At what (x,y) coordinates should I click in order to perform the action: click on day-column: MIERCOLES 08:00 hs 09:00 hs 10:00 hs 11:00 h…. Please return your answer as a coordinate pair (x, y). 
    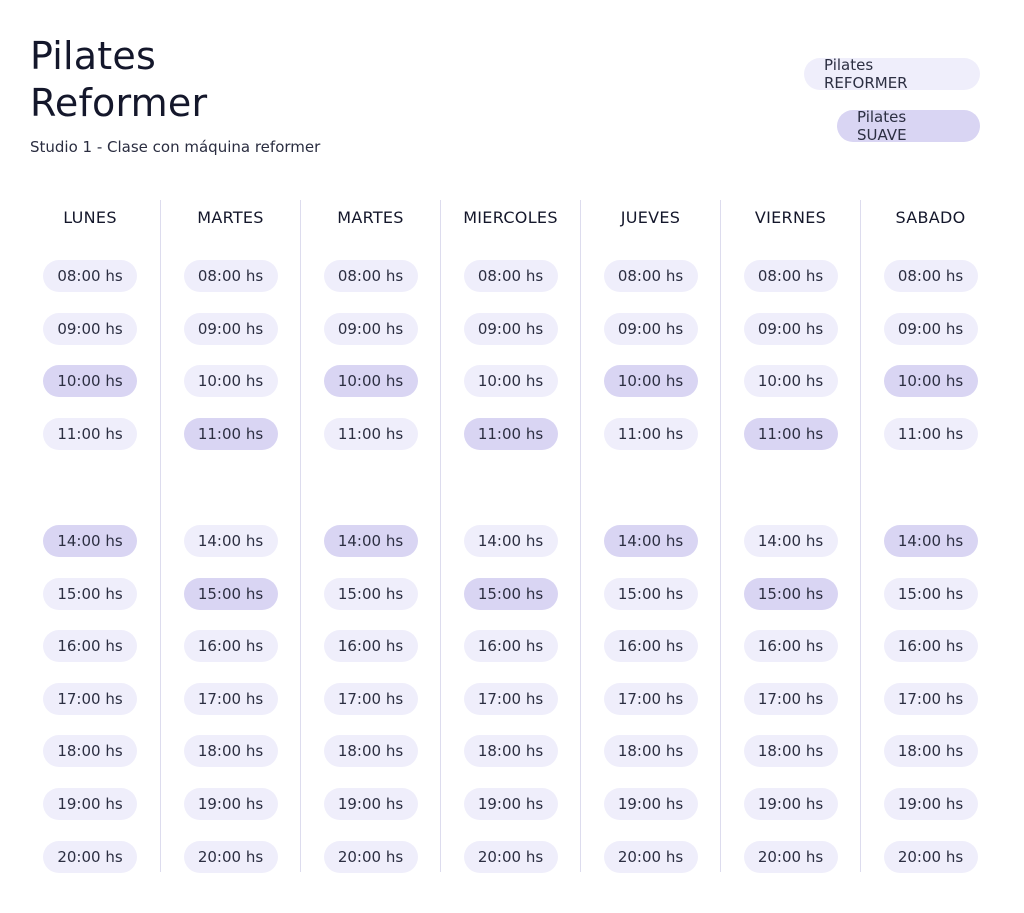
    Looking at the image, I should click on (510, 536).